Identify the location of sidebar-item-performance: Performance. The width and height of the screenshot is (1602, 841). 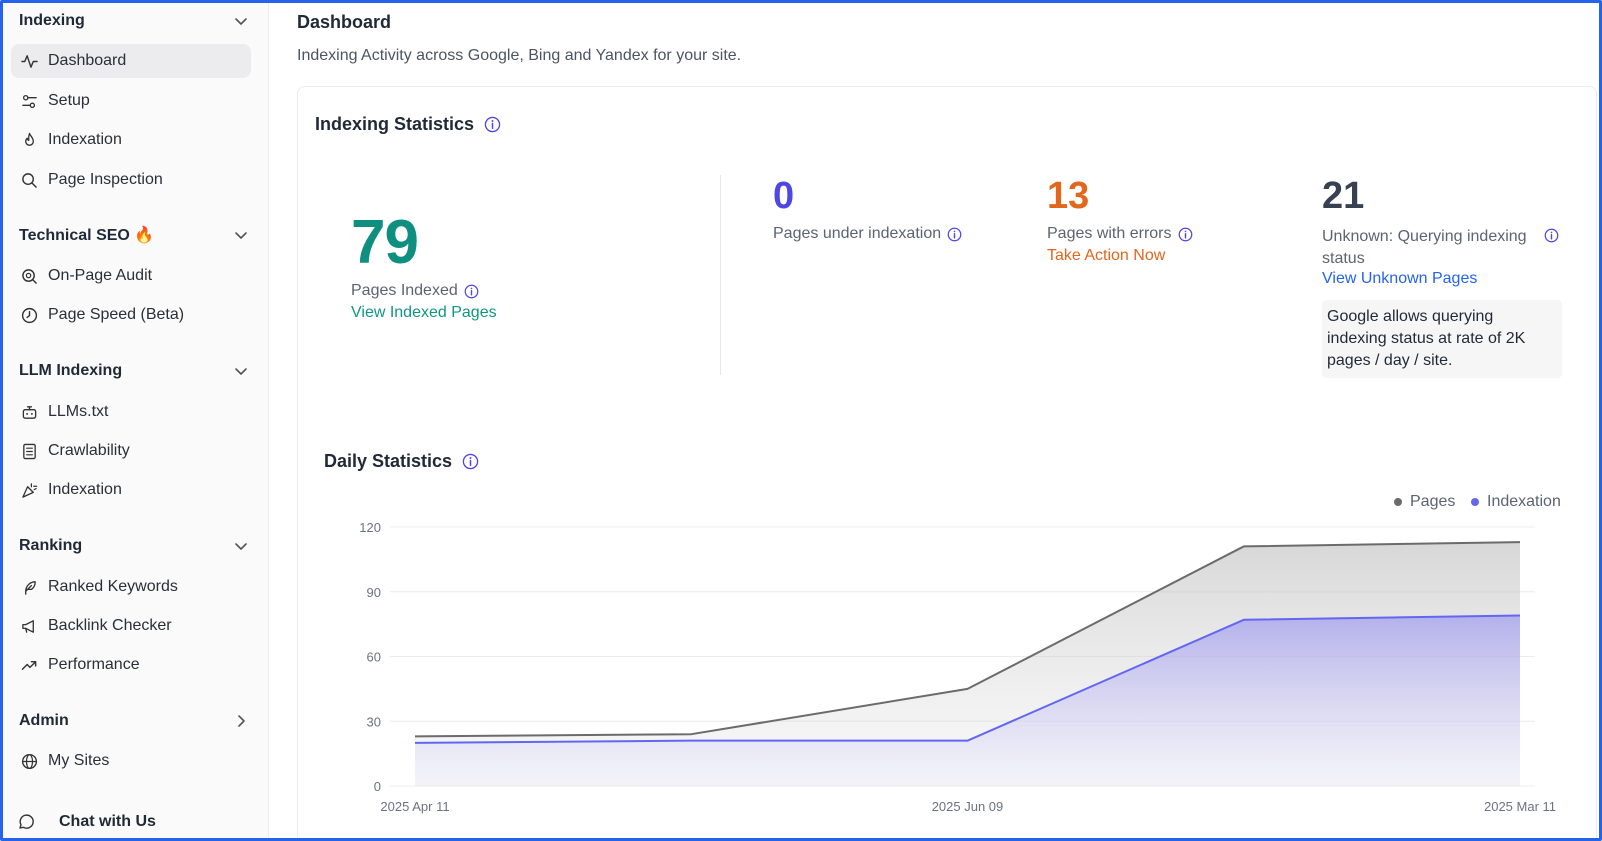
(131, 665).